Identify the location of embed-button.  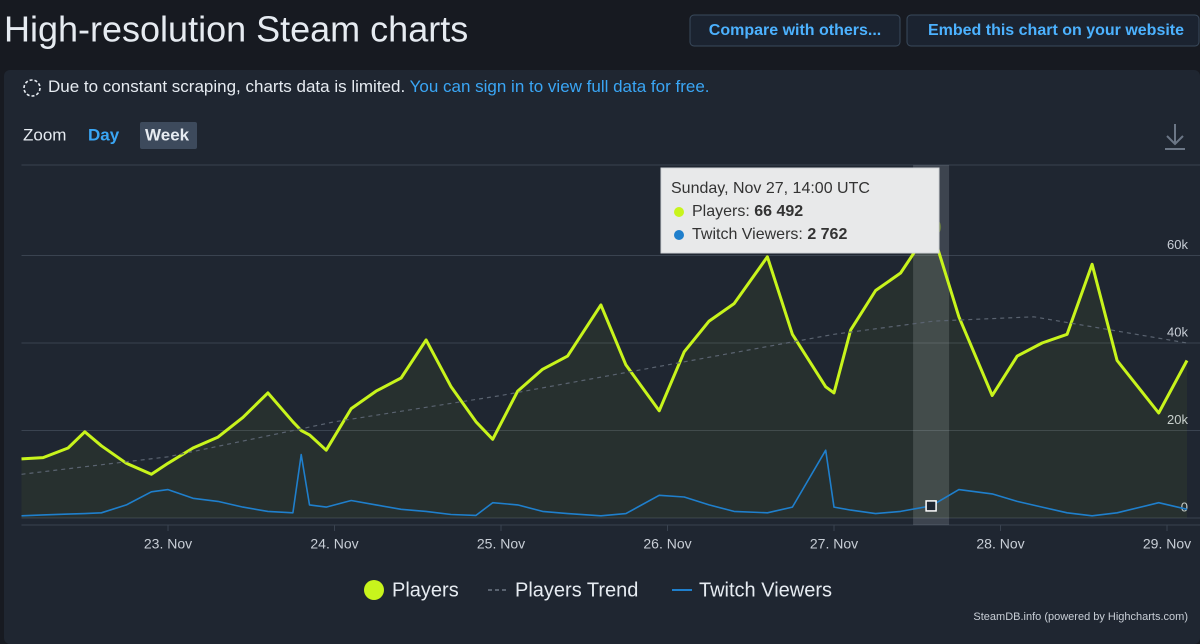
(1053, 30).